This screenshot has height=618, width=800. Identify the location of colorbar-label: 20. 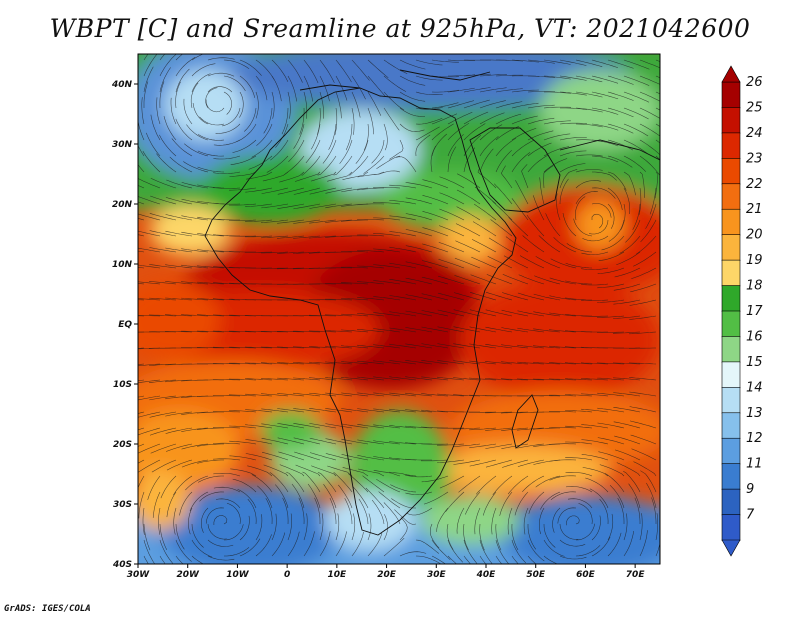
(754, 235).